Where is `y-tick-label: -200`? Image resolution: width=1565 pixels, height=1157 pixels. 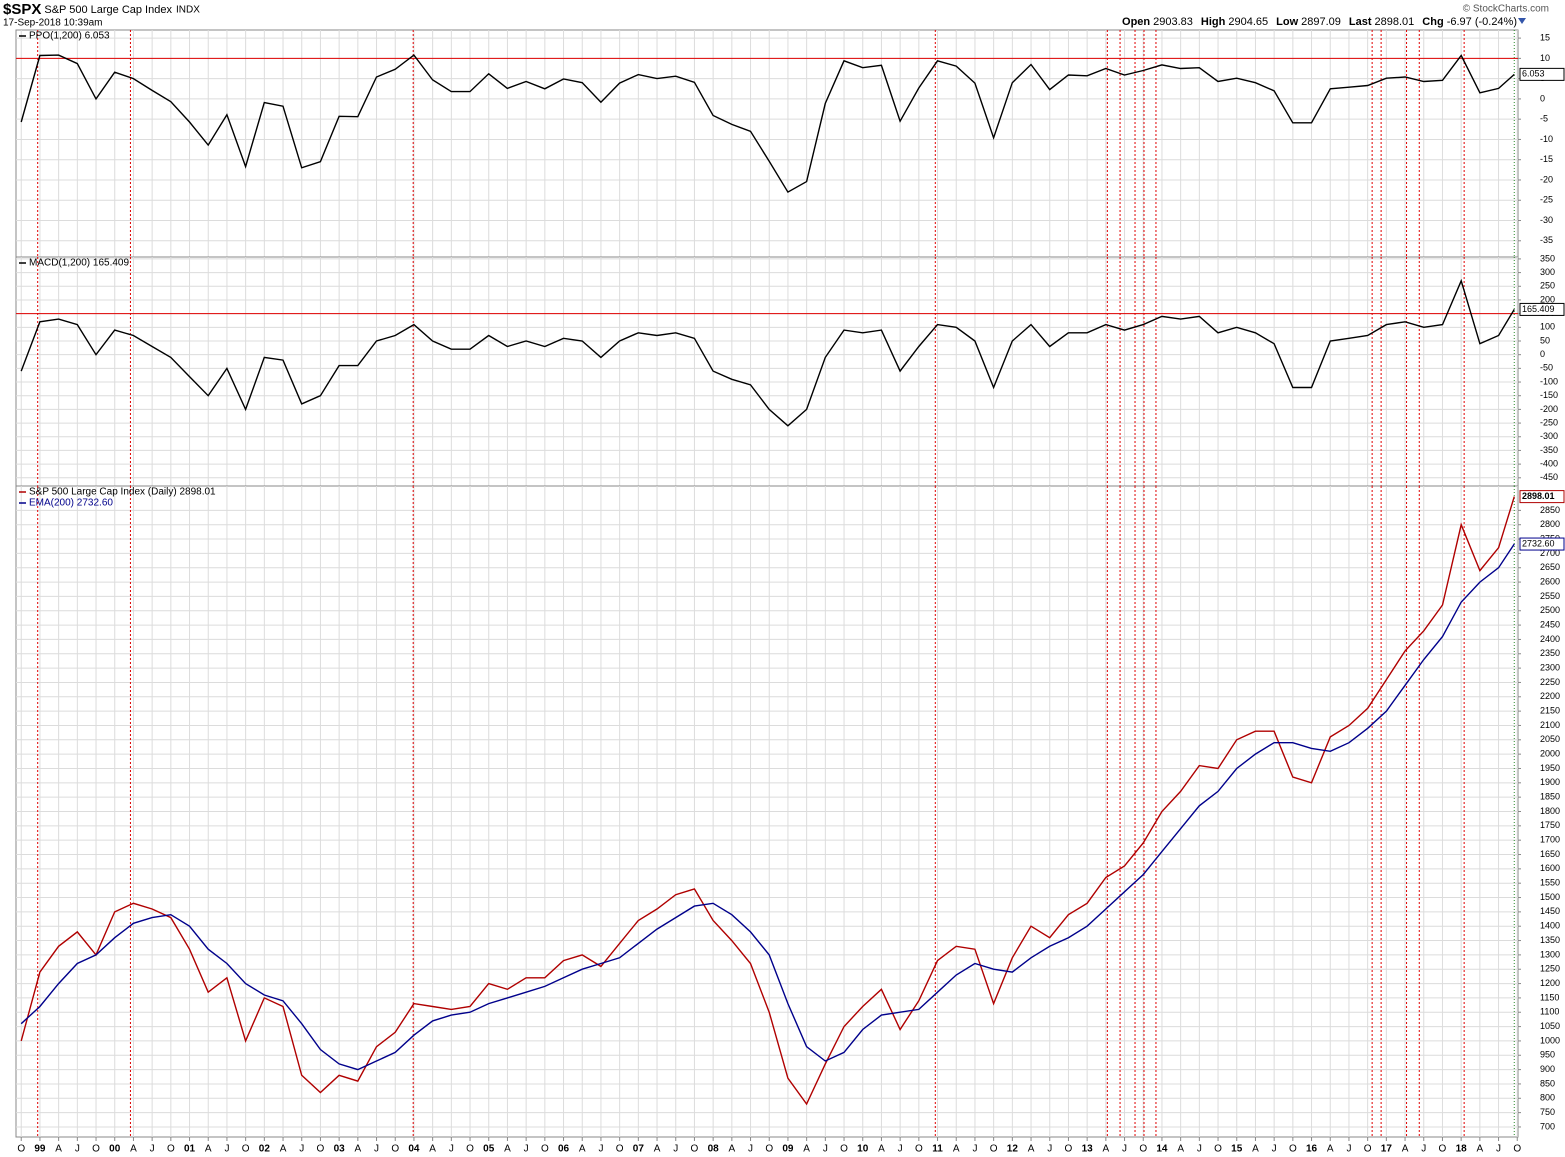 y-tick-label: -200 is located at coordinates (1549, 409).